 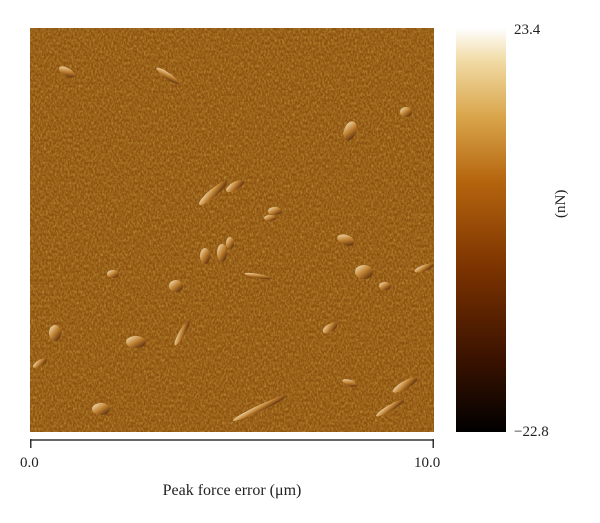 I want to click on colorbar-max-label: 23.4, so click(x=527, y=30).